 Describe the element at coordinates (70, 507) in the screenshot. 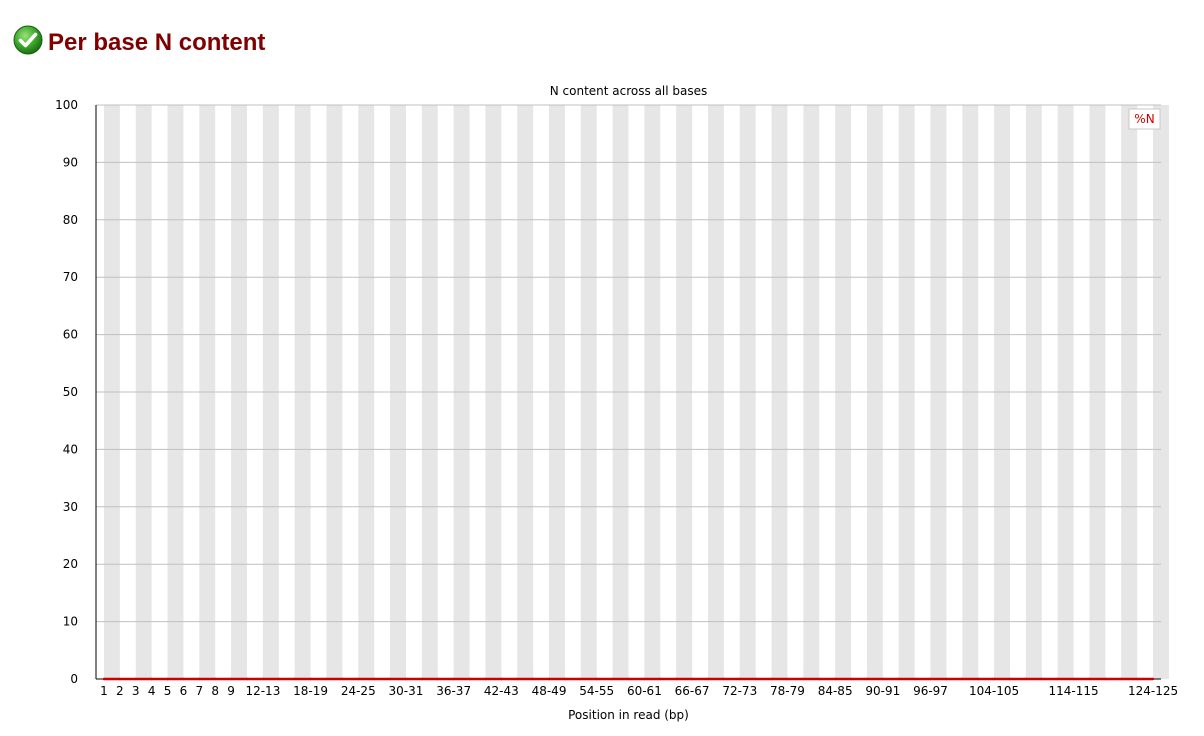

I see `y-tick-label: 30` at that location.